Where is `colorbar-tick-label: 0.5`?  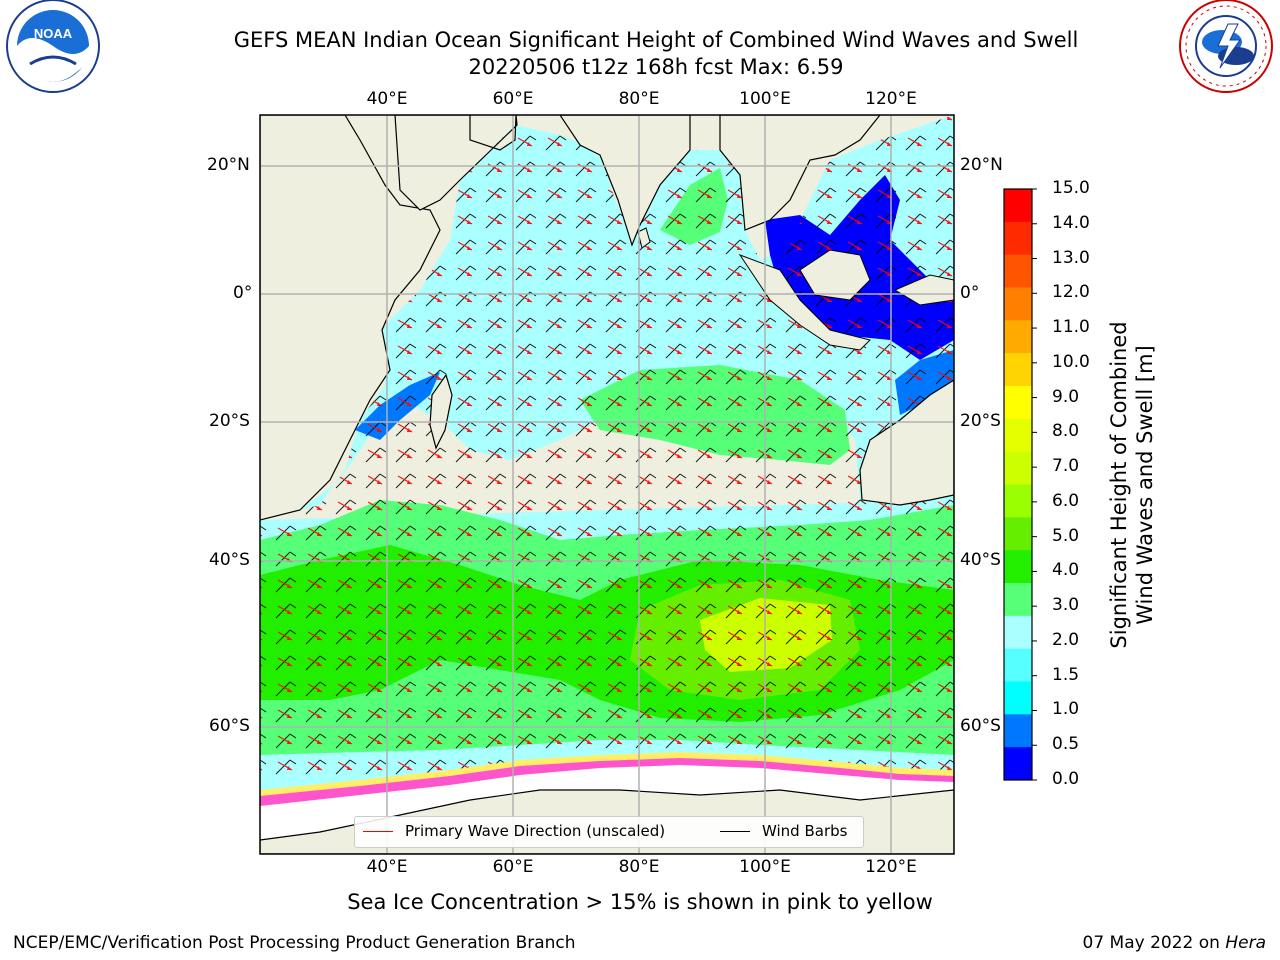 colorbar-tick-label: 0.5 is located at coordinates (1066, 744).